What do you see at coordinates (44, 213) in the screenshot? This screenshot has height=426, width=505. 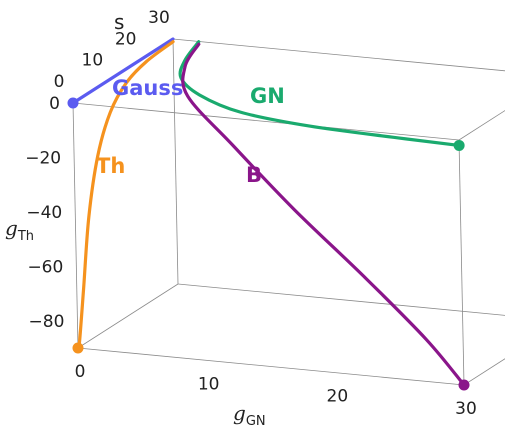 I see `y-tick-label: −40` at bounding box center [44, 213].